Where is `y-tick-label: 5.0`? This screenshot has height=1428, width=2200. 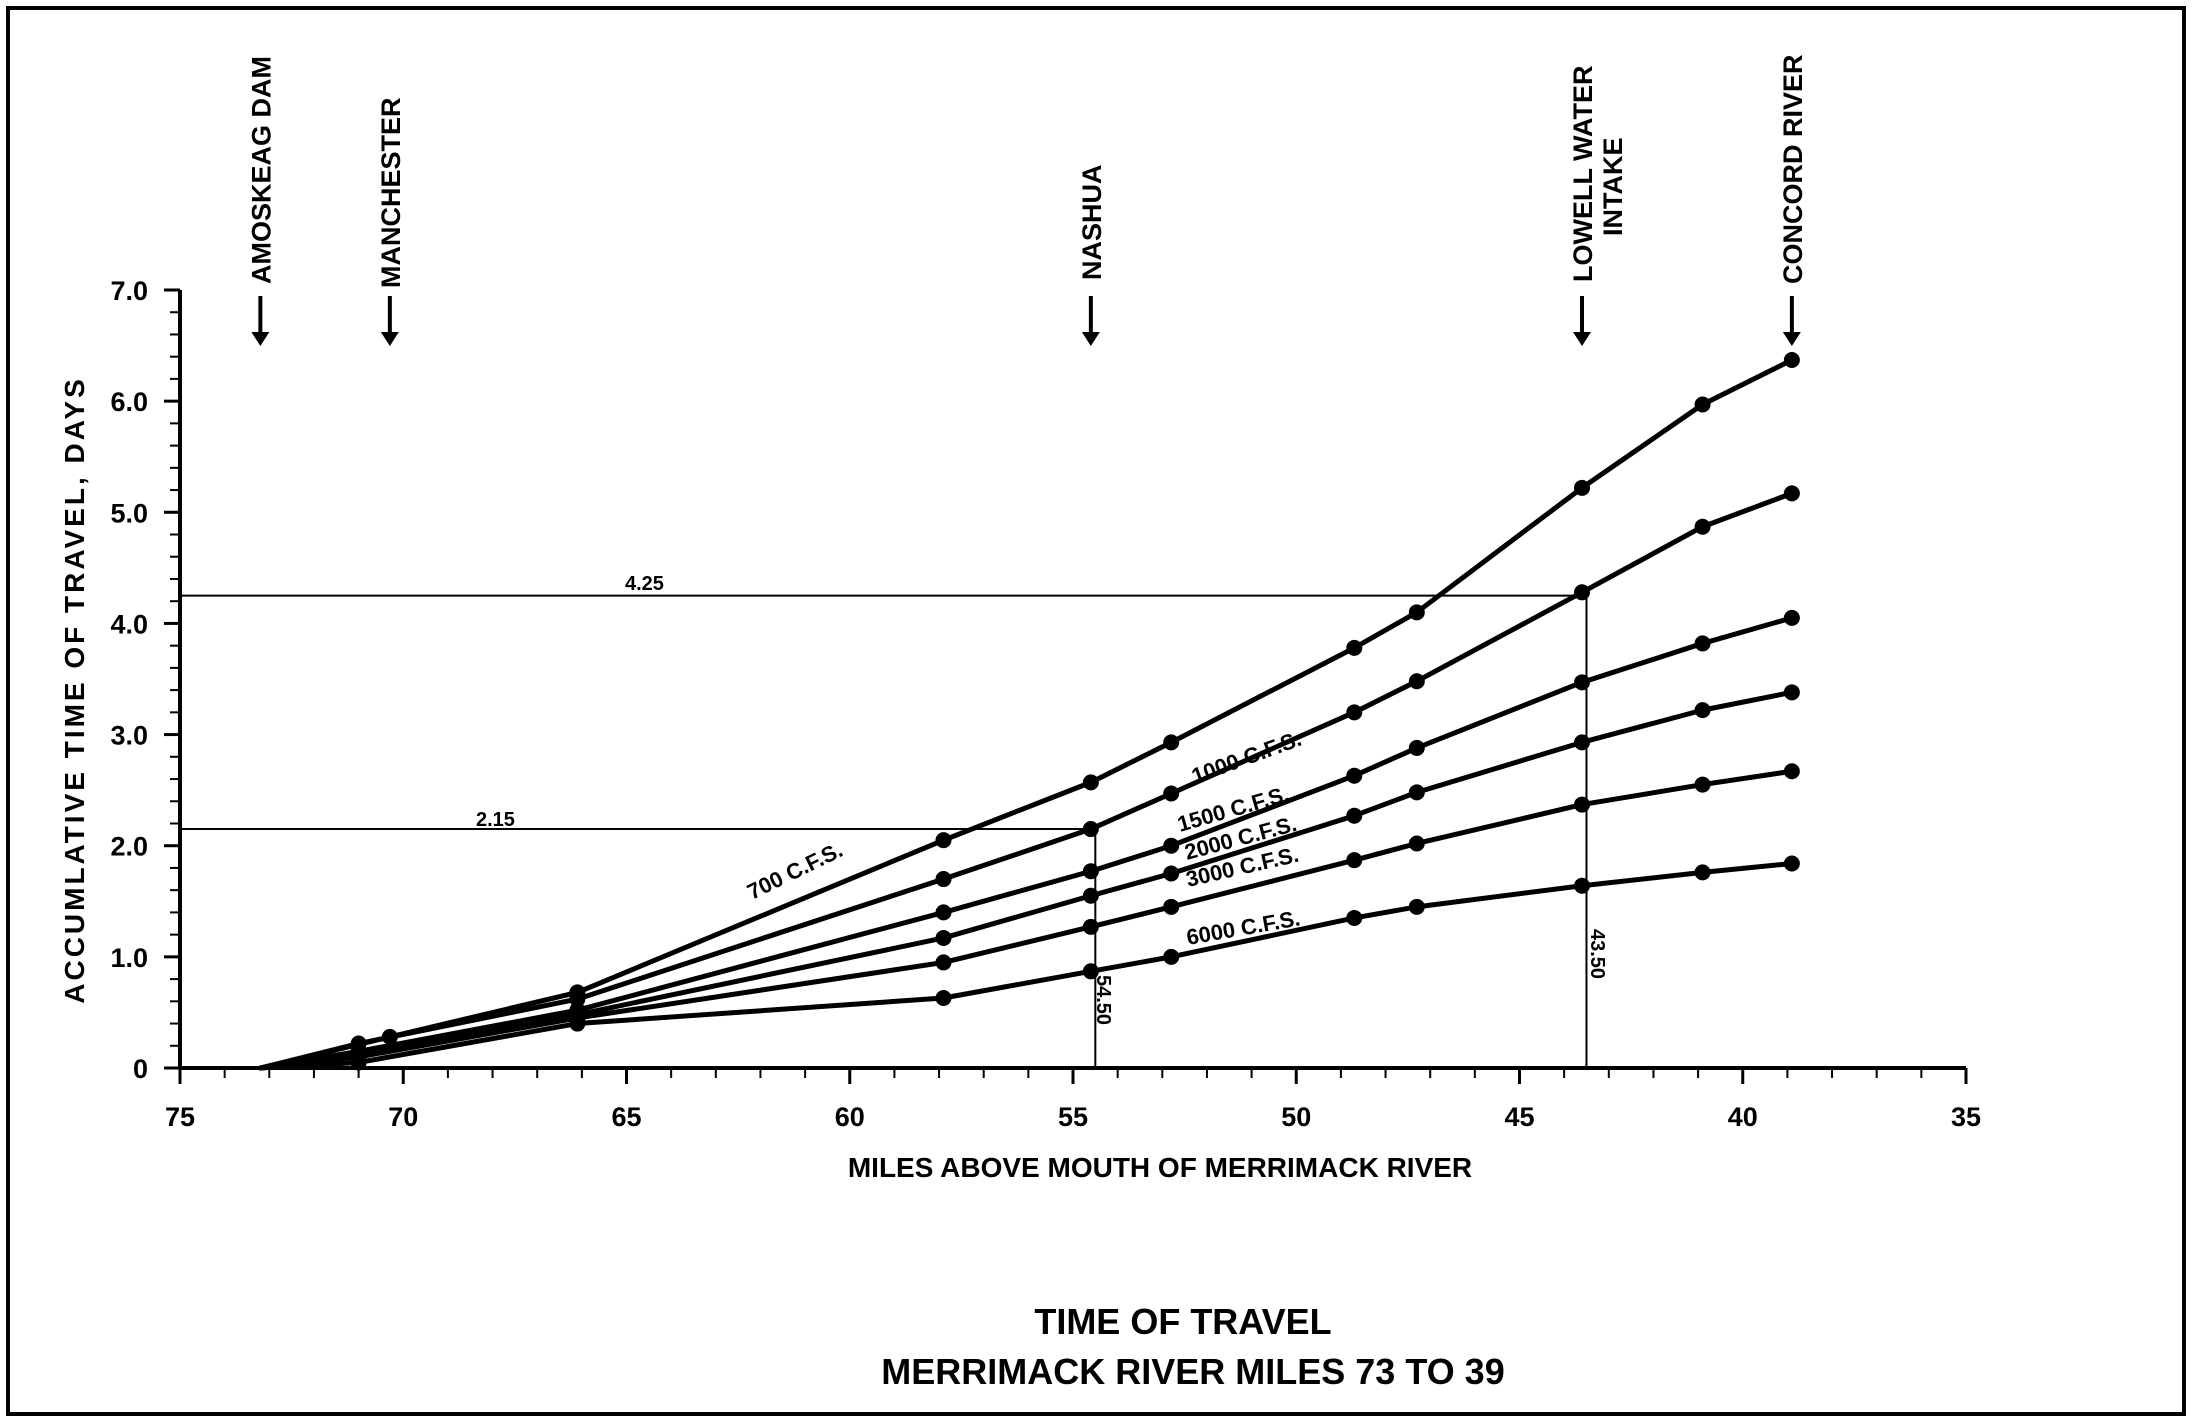 y-tick-label: 5.0 is located at coordinates (129, 513).